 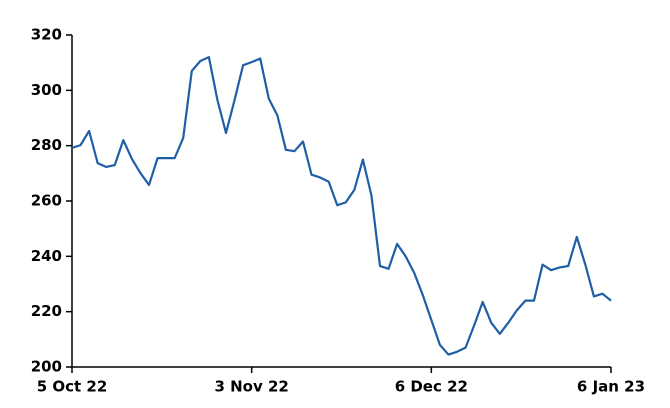 I want to click on x-tick-label: 3 Nov 22, so click(x=251, y=387).